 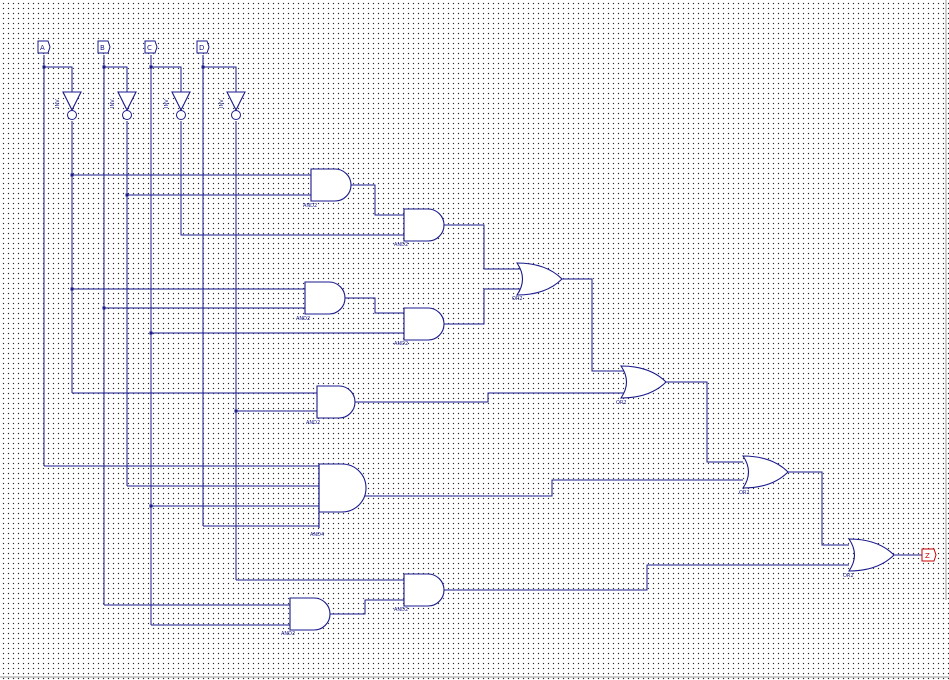 I want to click on wire-c-not-to-and2, so click(x=292, y=178).